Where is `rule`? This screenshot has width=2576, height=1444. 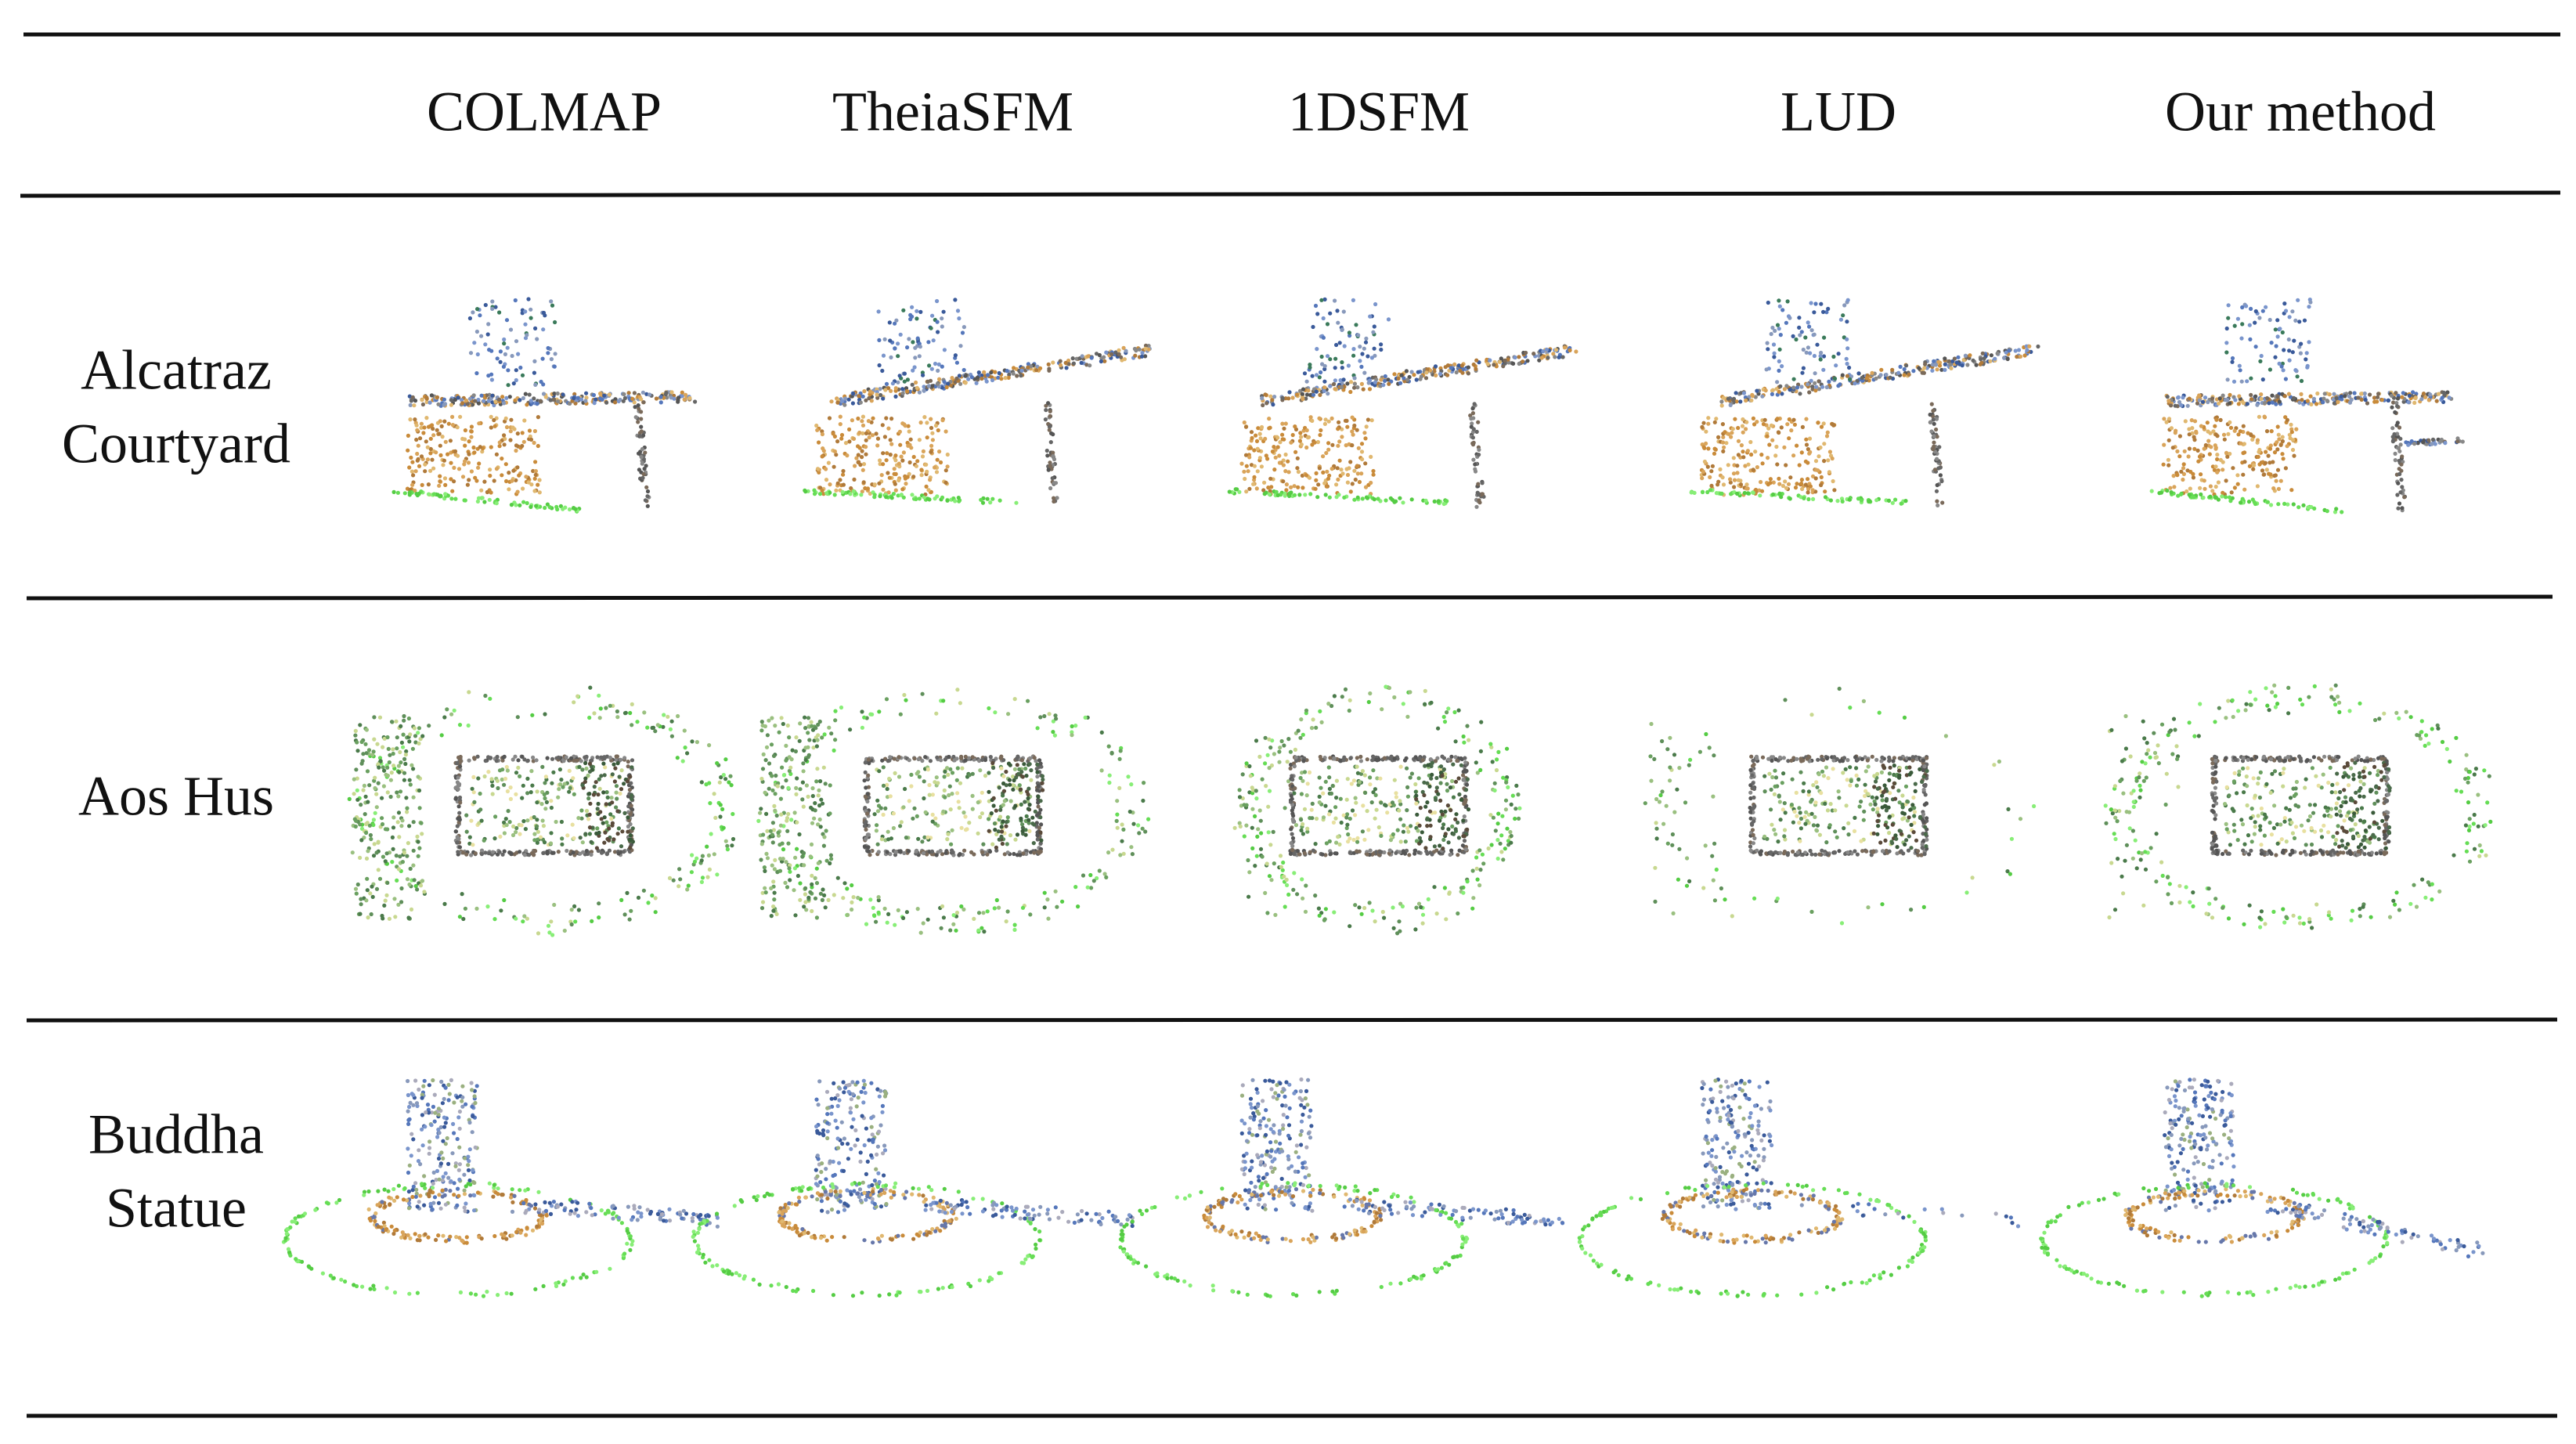 rule is located at coordinates (1289, 597).